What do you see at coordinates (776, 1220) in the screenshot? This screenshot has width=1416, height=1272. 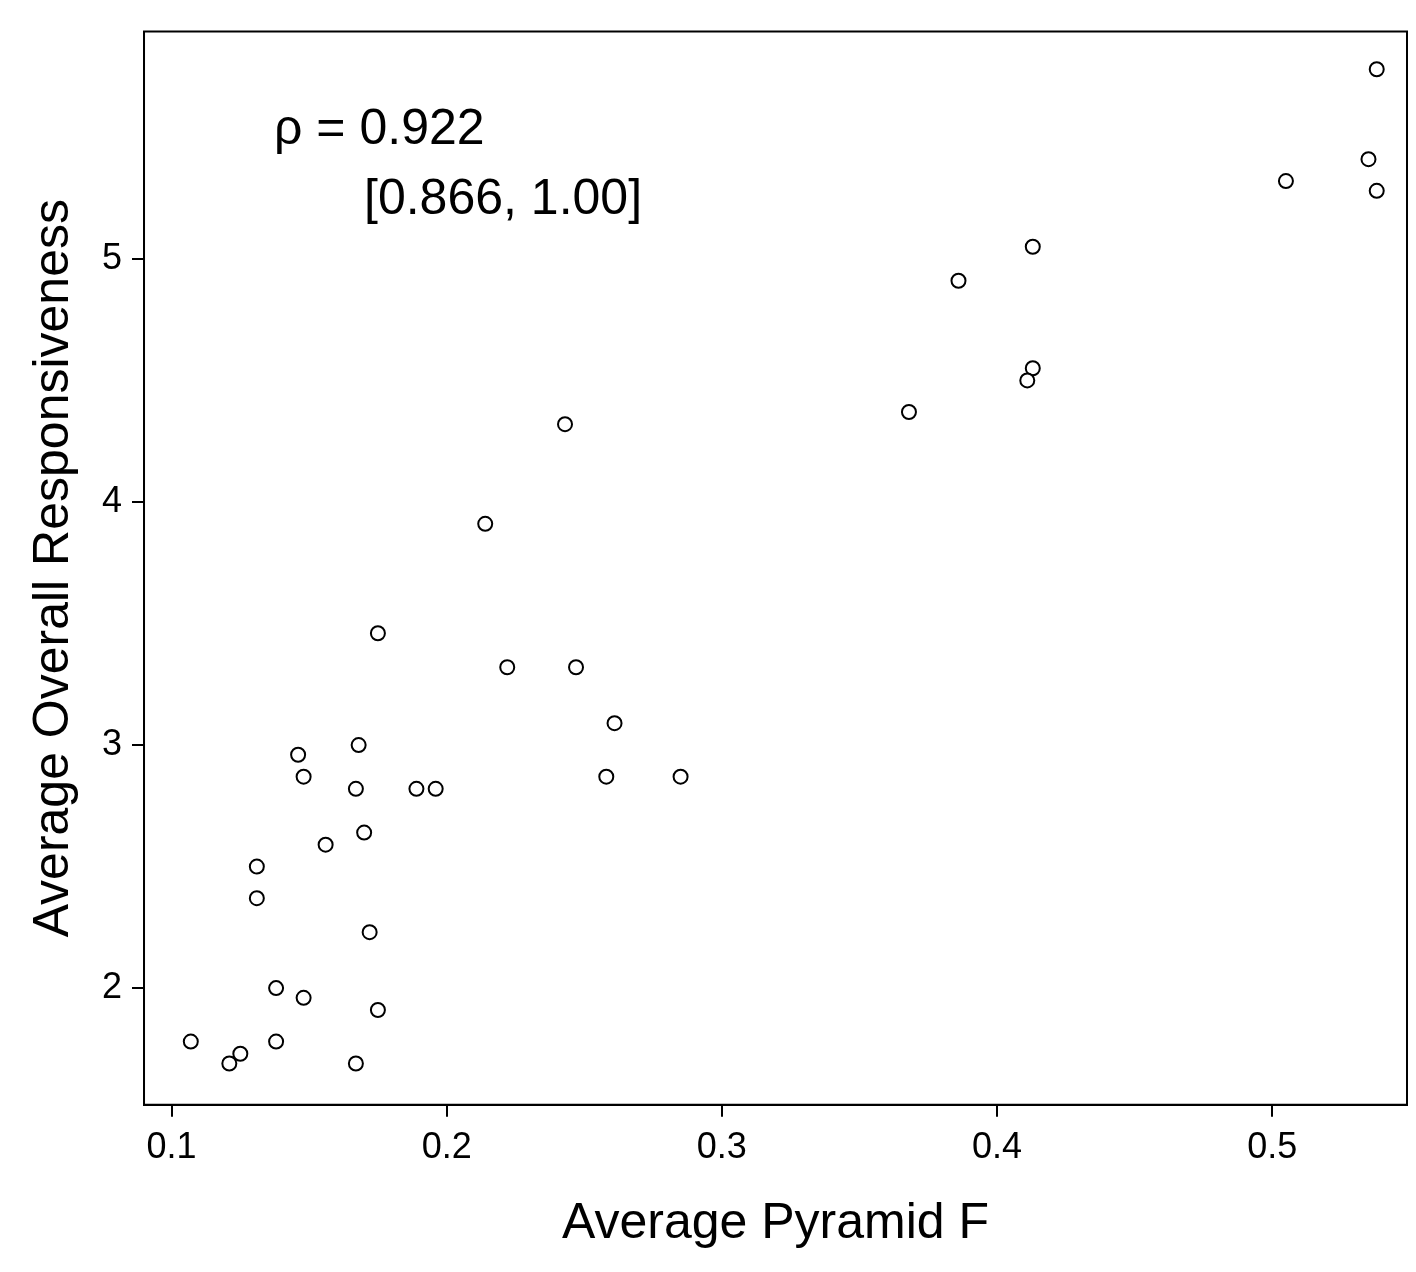 I see `x-axis-title: Average Pyramid F` at bounding box center [776, 1220].